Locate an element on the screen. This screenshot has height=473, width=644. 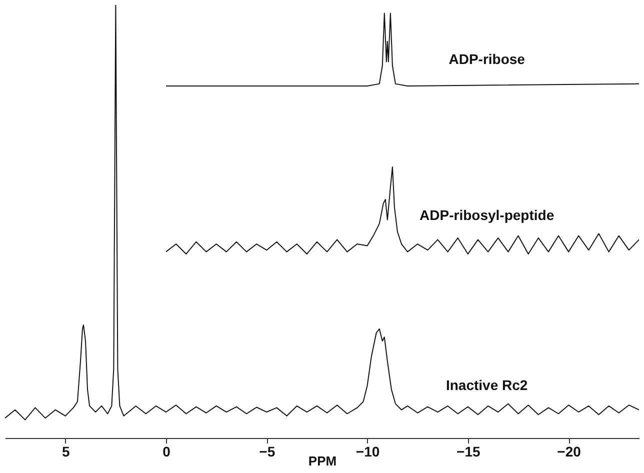
series-label: ADP-ribosyl-peptide is located at coordinates (487, 214).